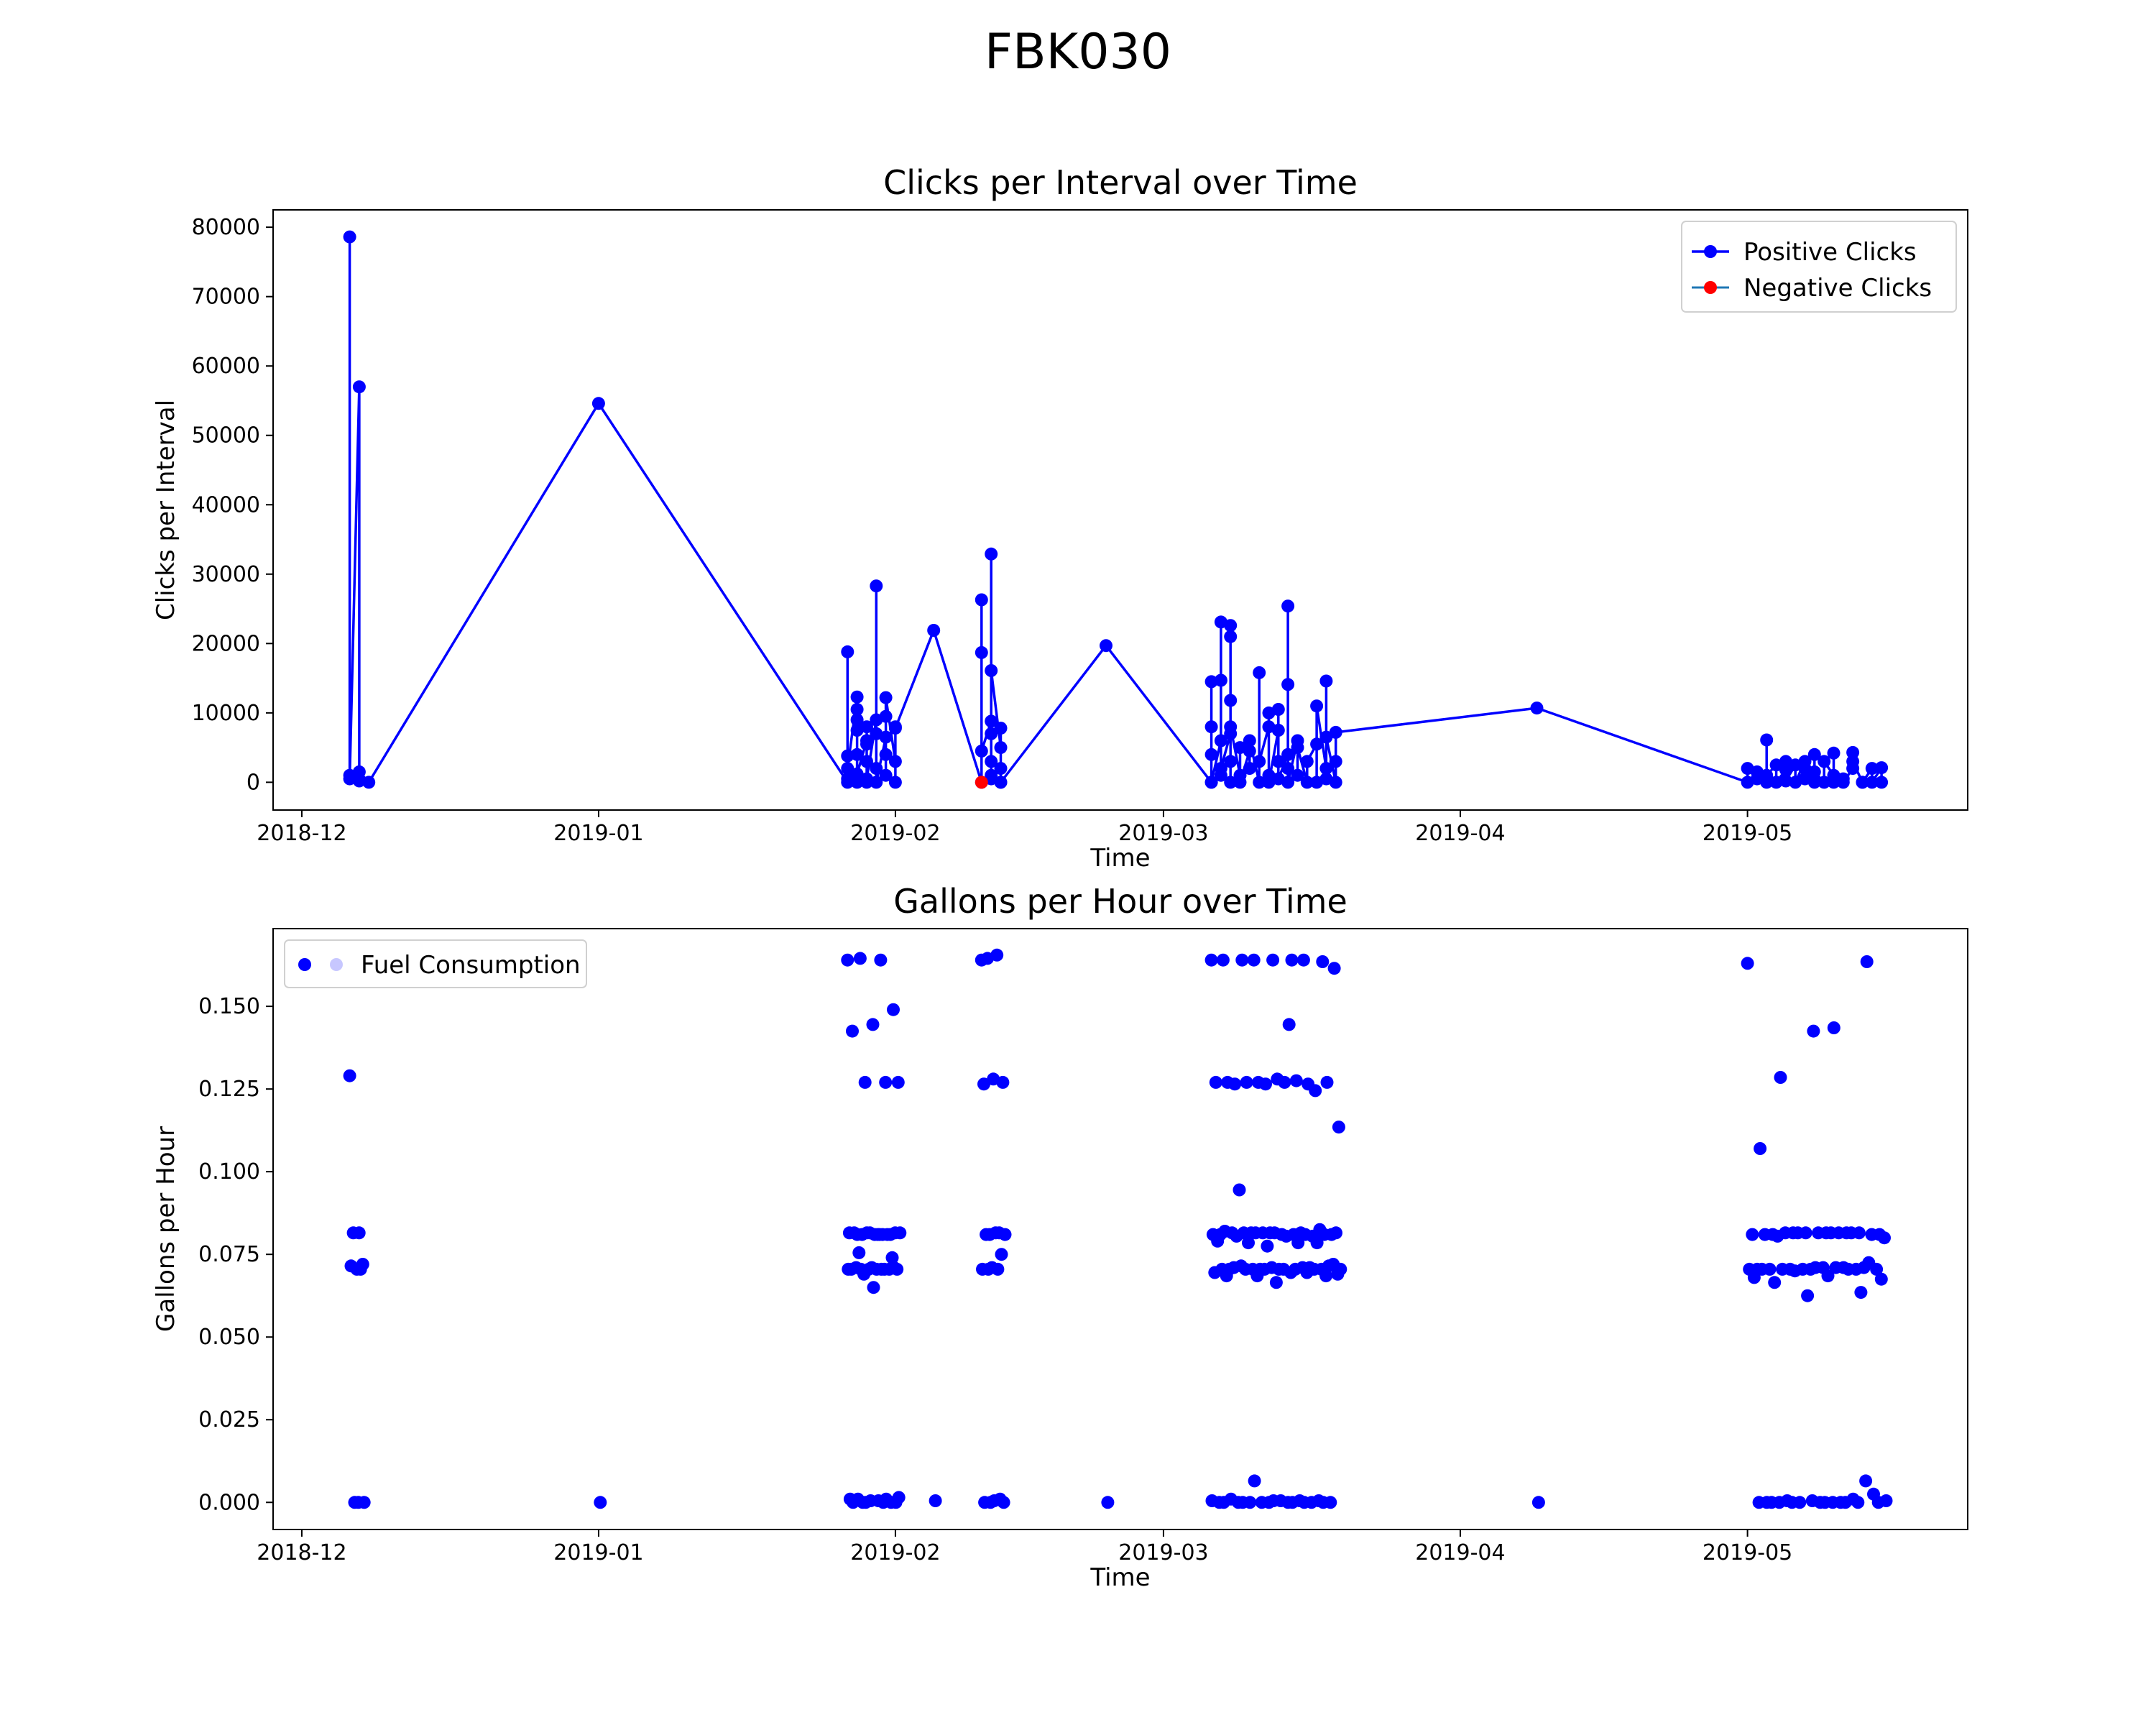  Describe the element at coordinates (1711, 287) in the screenshot. I see `legend-marker-negative` at that location.